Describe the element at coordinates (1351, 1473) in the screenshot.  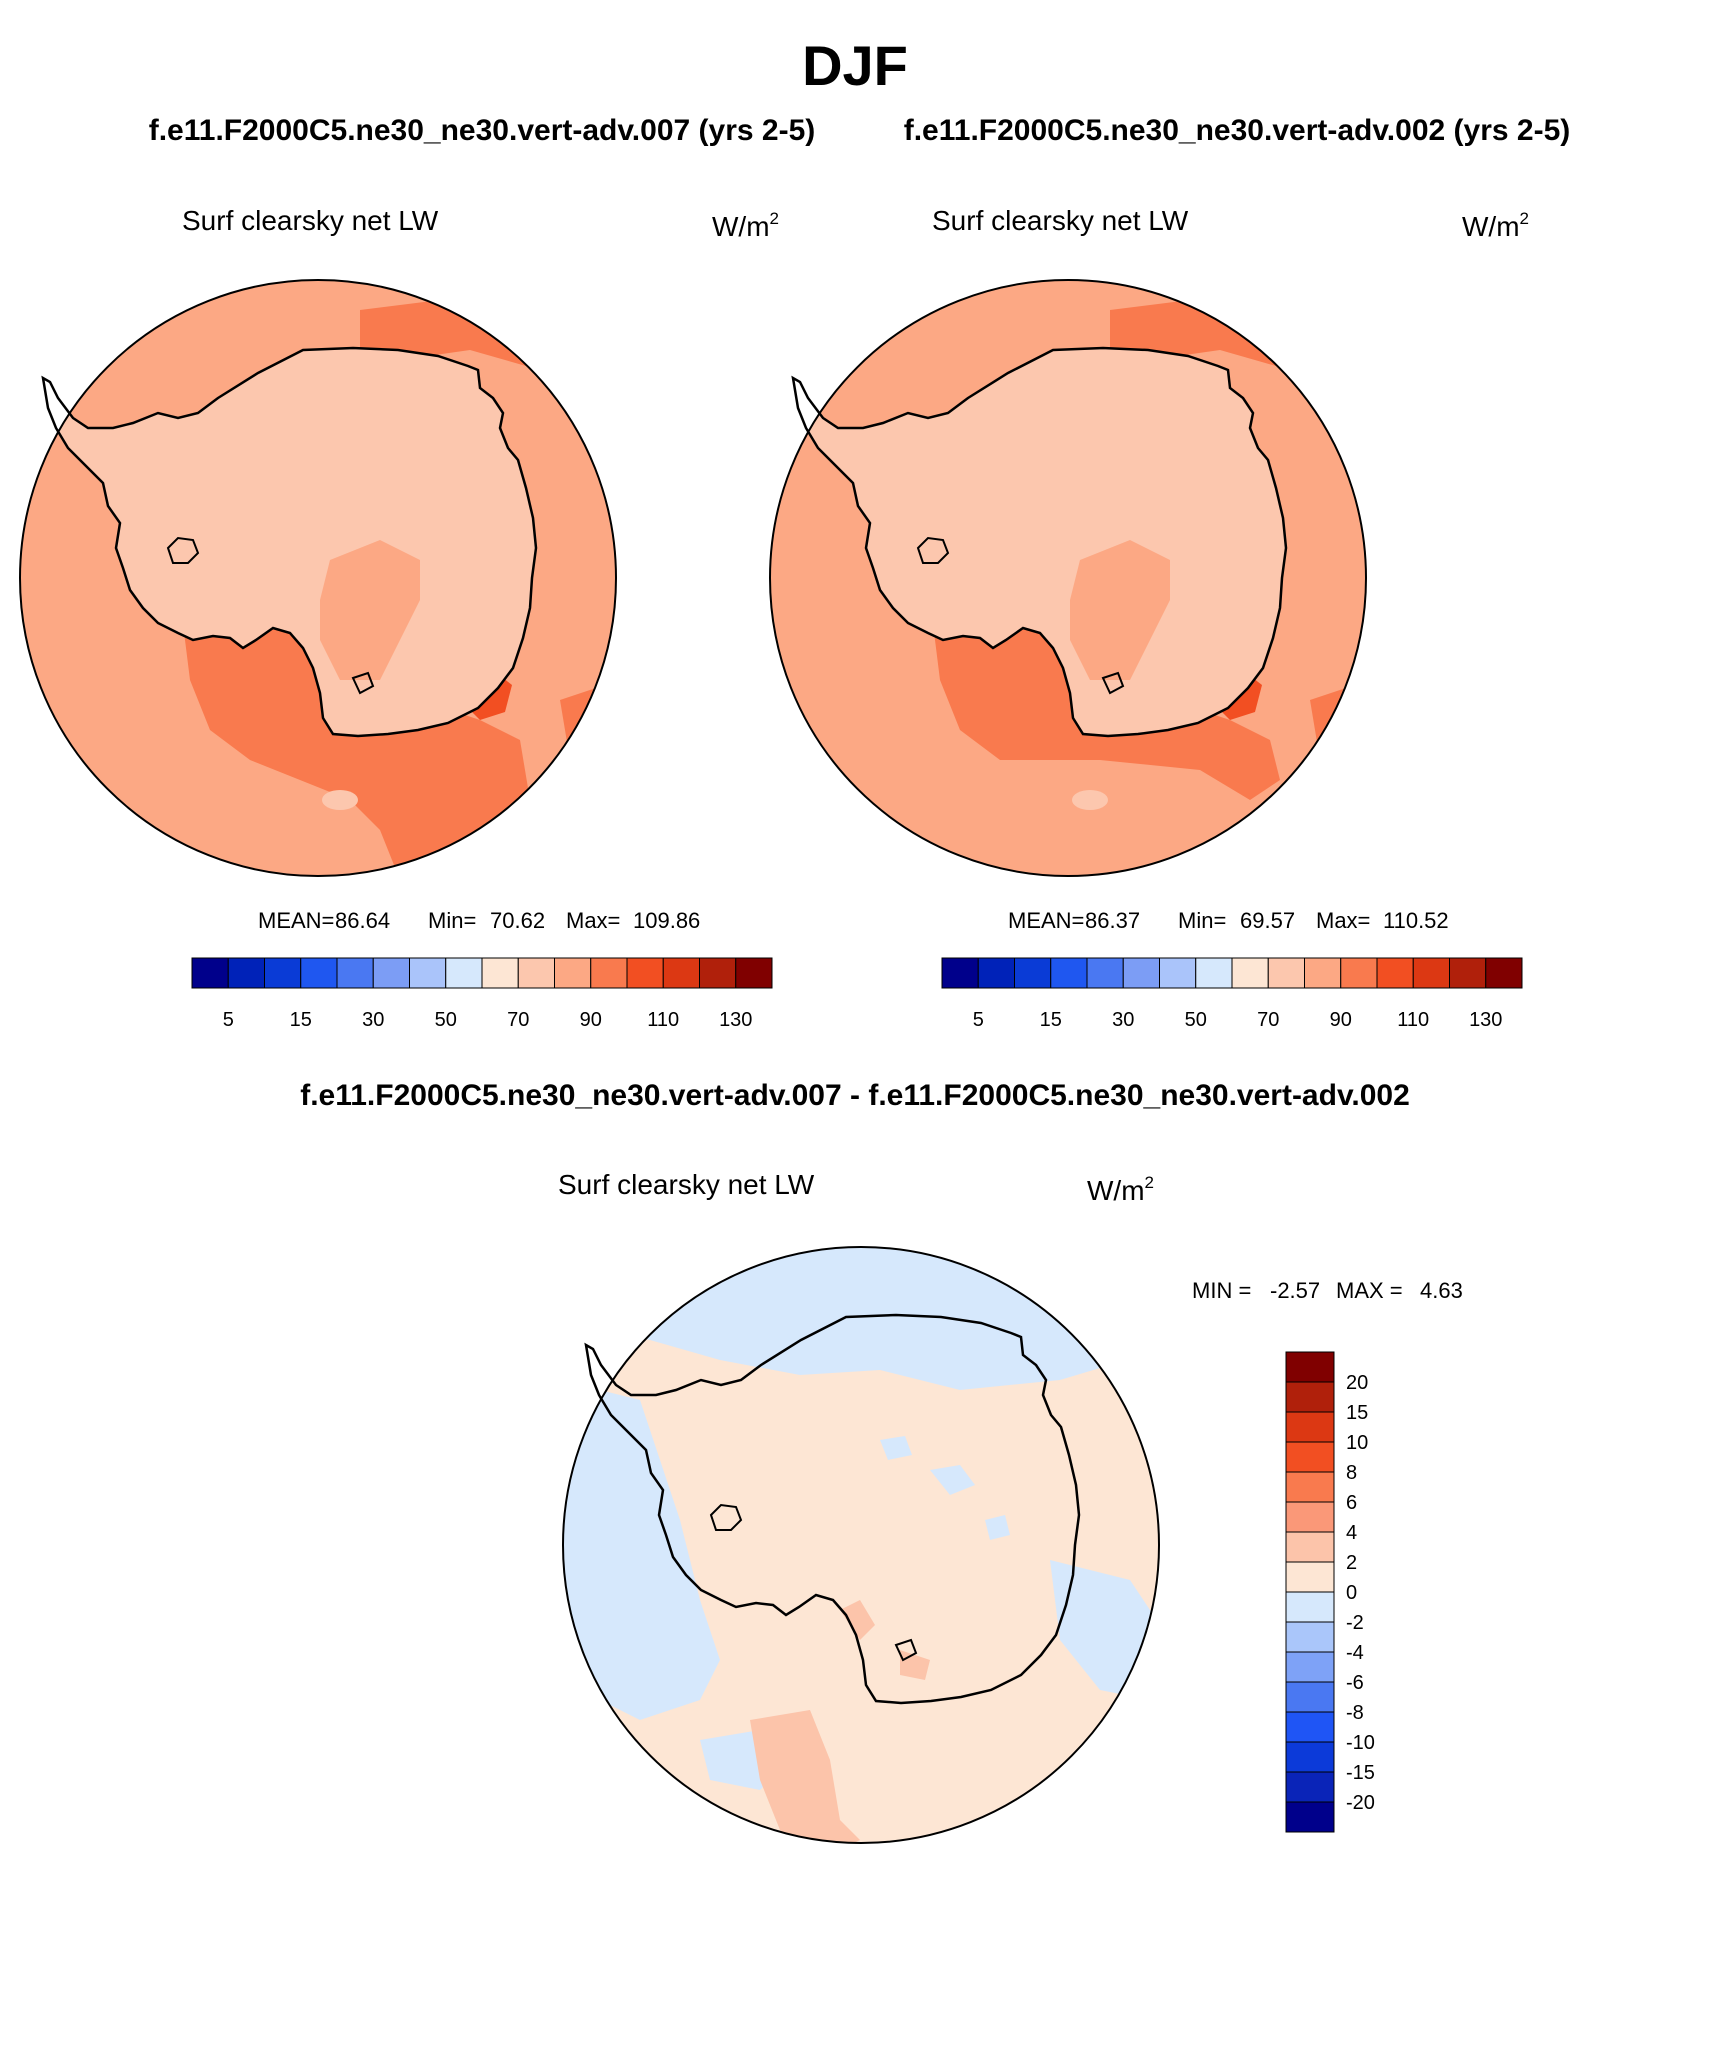
I see `diff-colorbar-tick-label: 8` at that location.